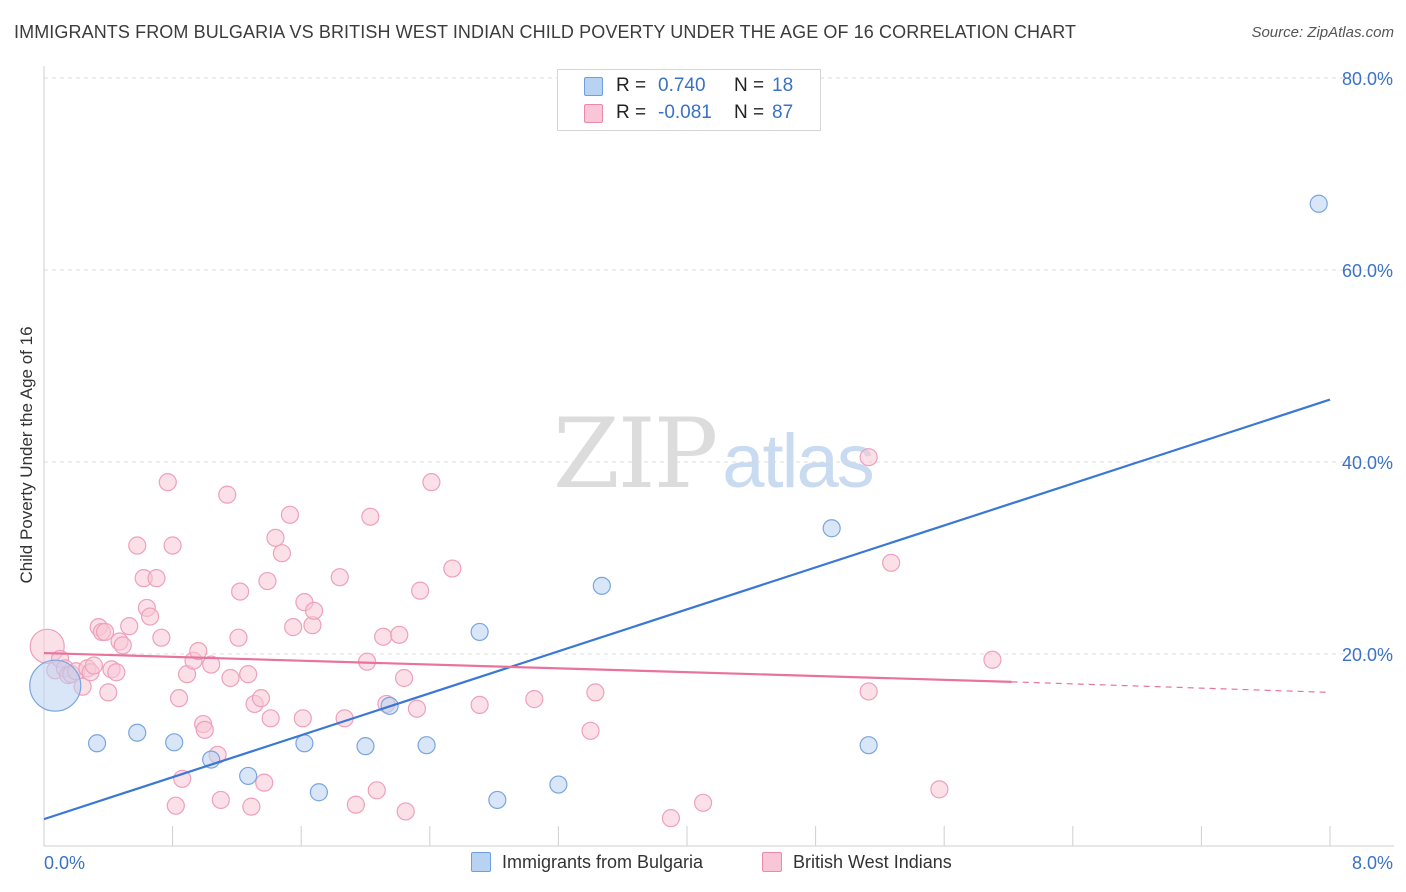 The width and height of the screenshot is (1406, 892). Describe the element at coordinates (772, 862) in the screenshot. I see `bottom-legend-swatch-pink` at that location.